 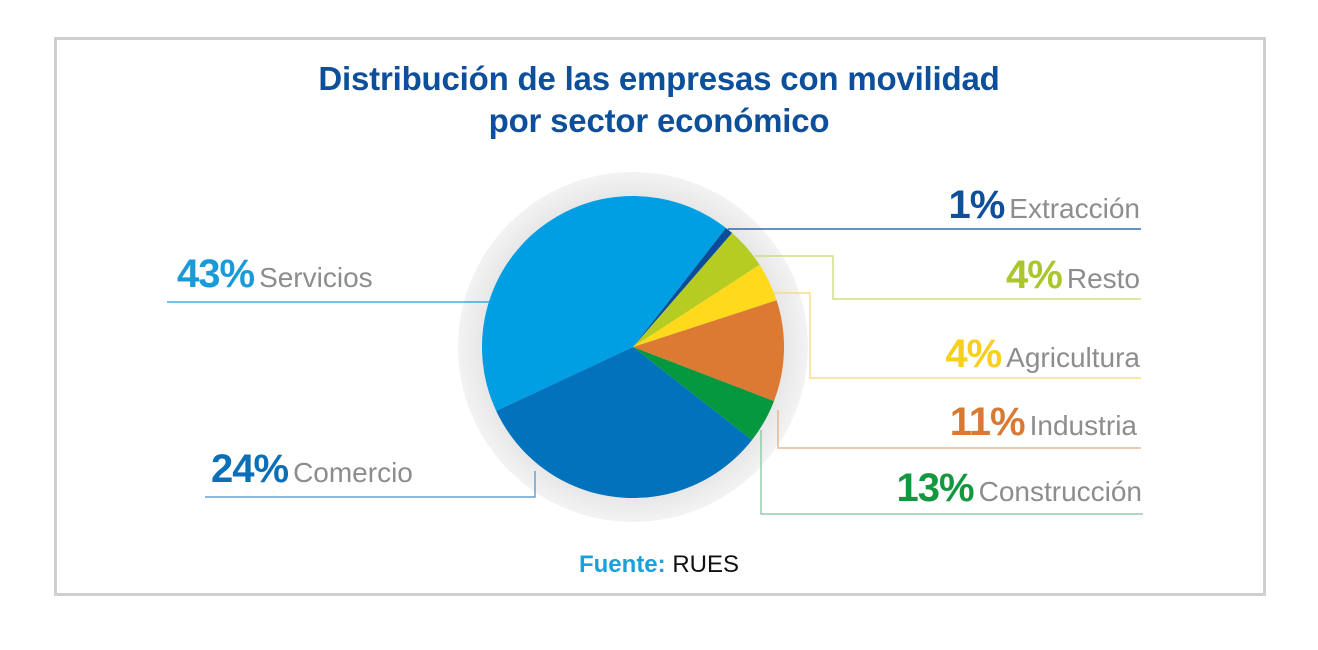 What do you see at coordinates (683, 287) in the screenshot?
I see `slice-extraccion` at bounding box center [683, 287].